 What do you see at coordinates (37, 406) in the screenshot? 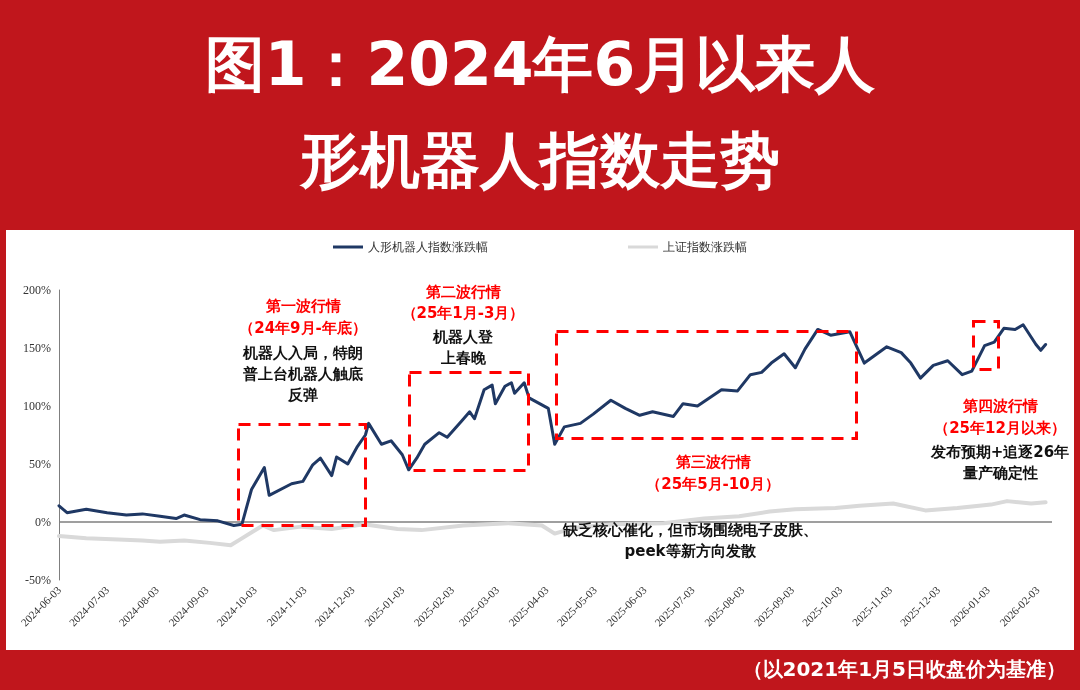
I see `y-tick-label: 100%` at bounding box center [37, 406].